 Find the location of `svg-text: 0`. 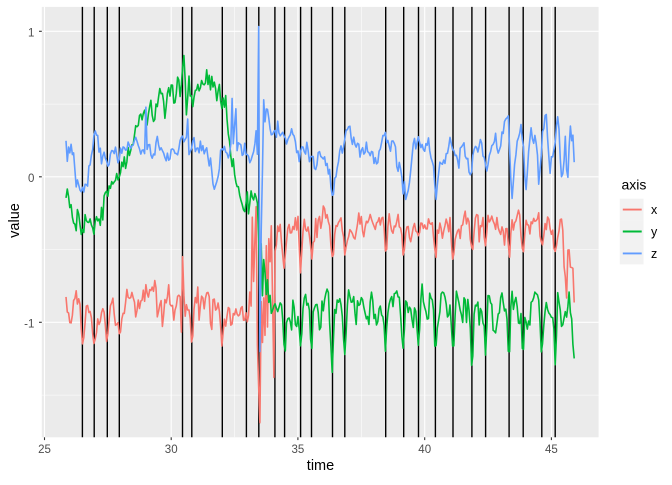

svg-text: 0 is located at coordinates (31, 179).